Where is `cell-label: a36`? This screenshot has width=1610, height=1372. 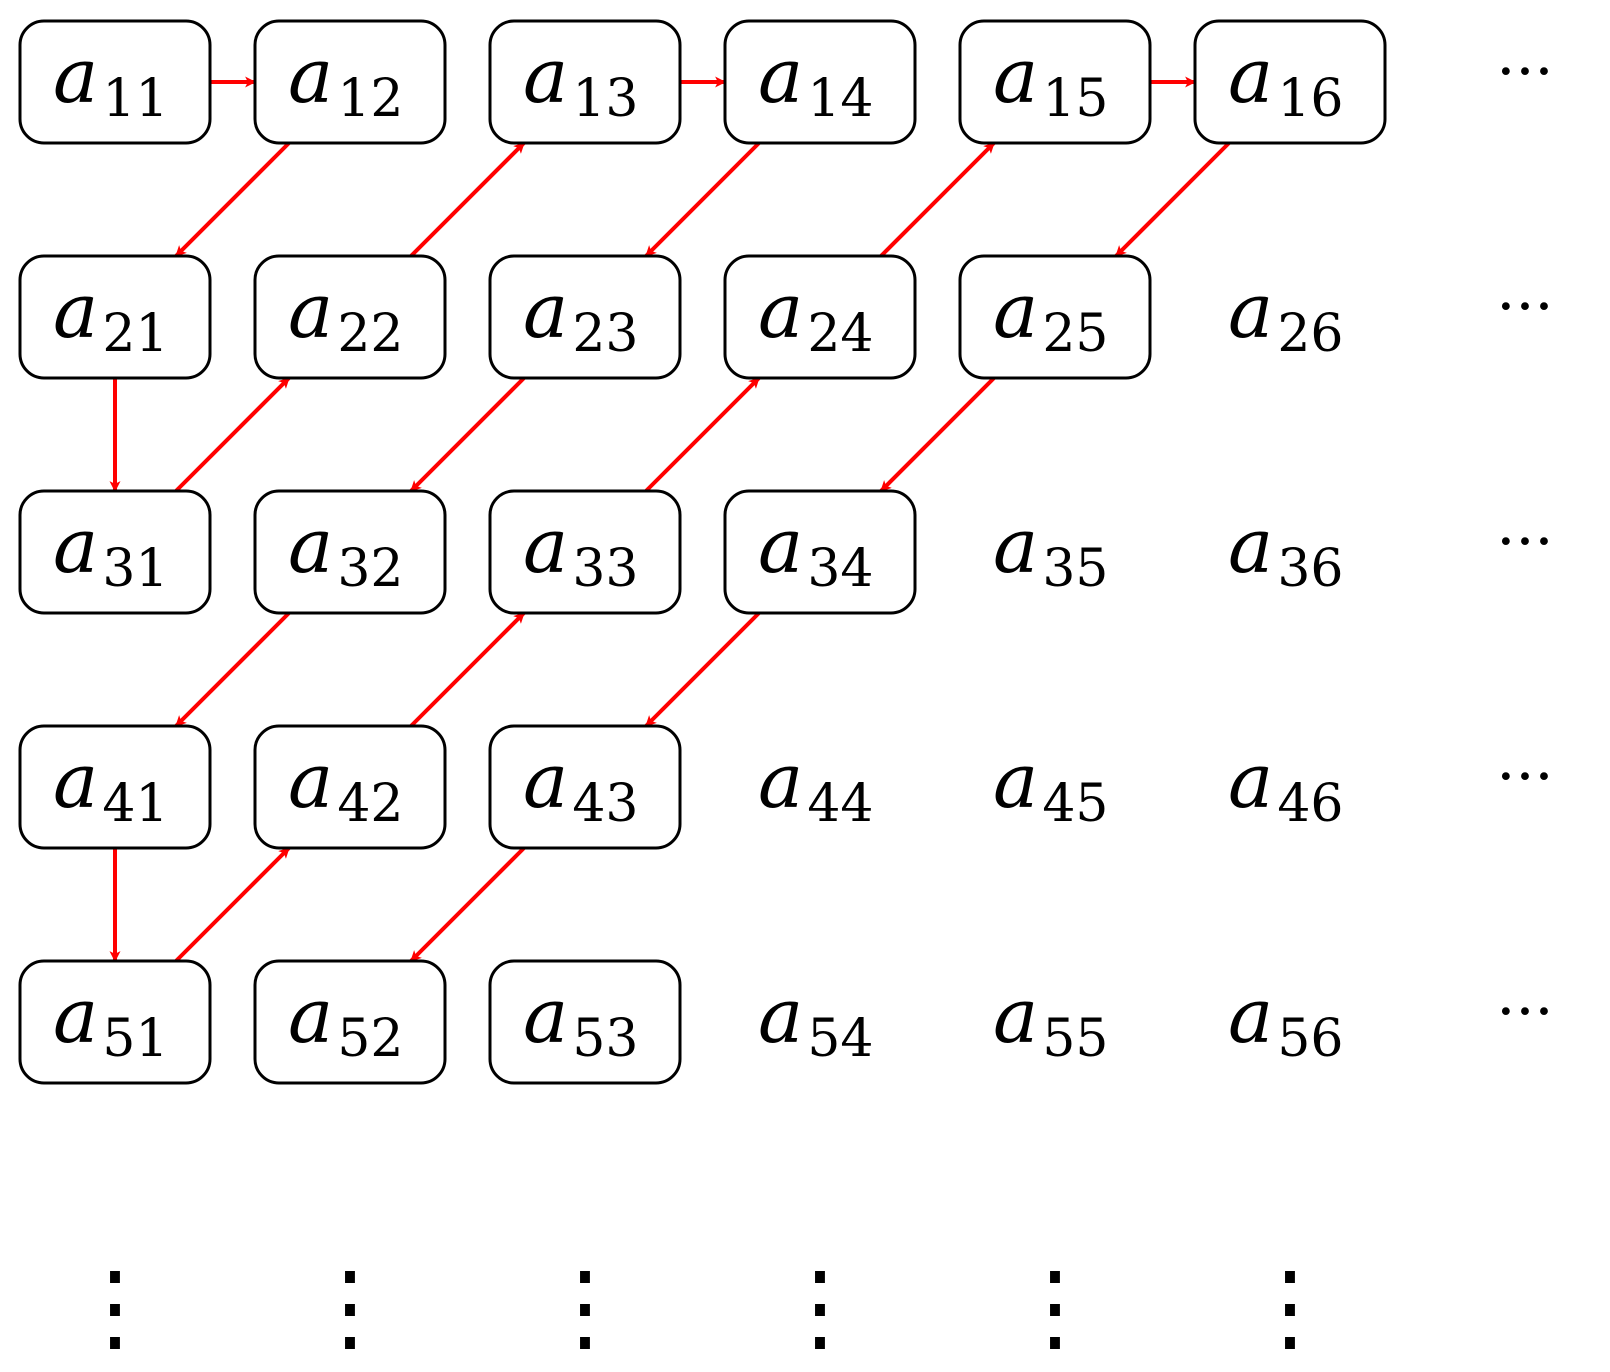
cell-label: a36 is located at coordinates (1285, 550).